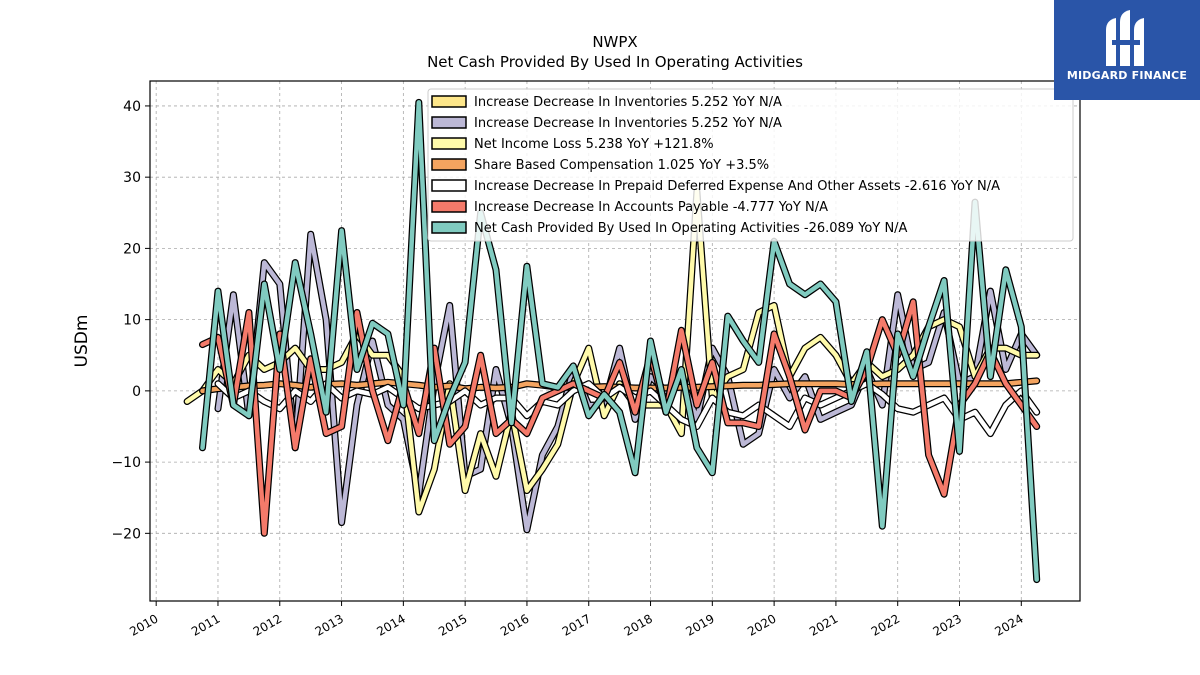 Image resolution: width=1200 pixels, height=675 pixels. Describe the element at coordinates (1008, 624) in the screenshot. I see `x-tick-label: 2024` at that location.